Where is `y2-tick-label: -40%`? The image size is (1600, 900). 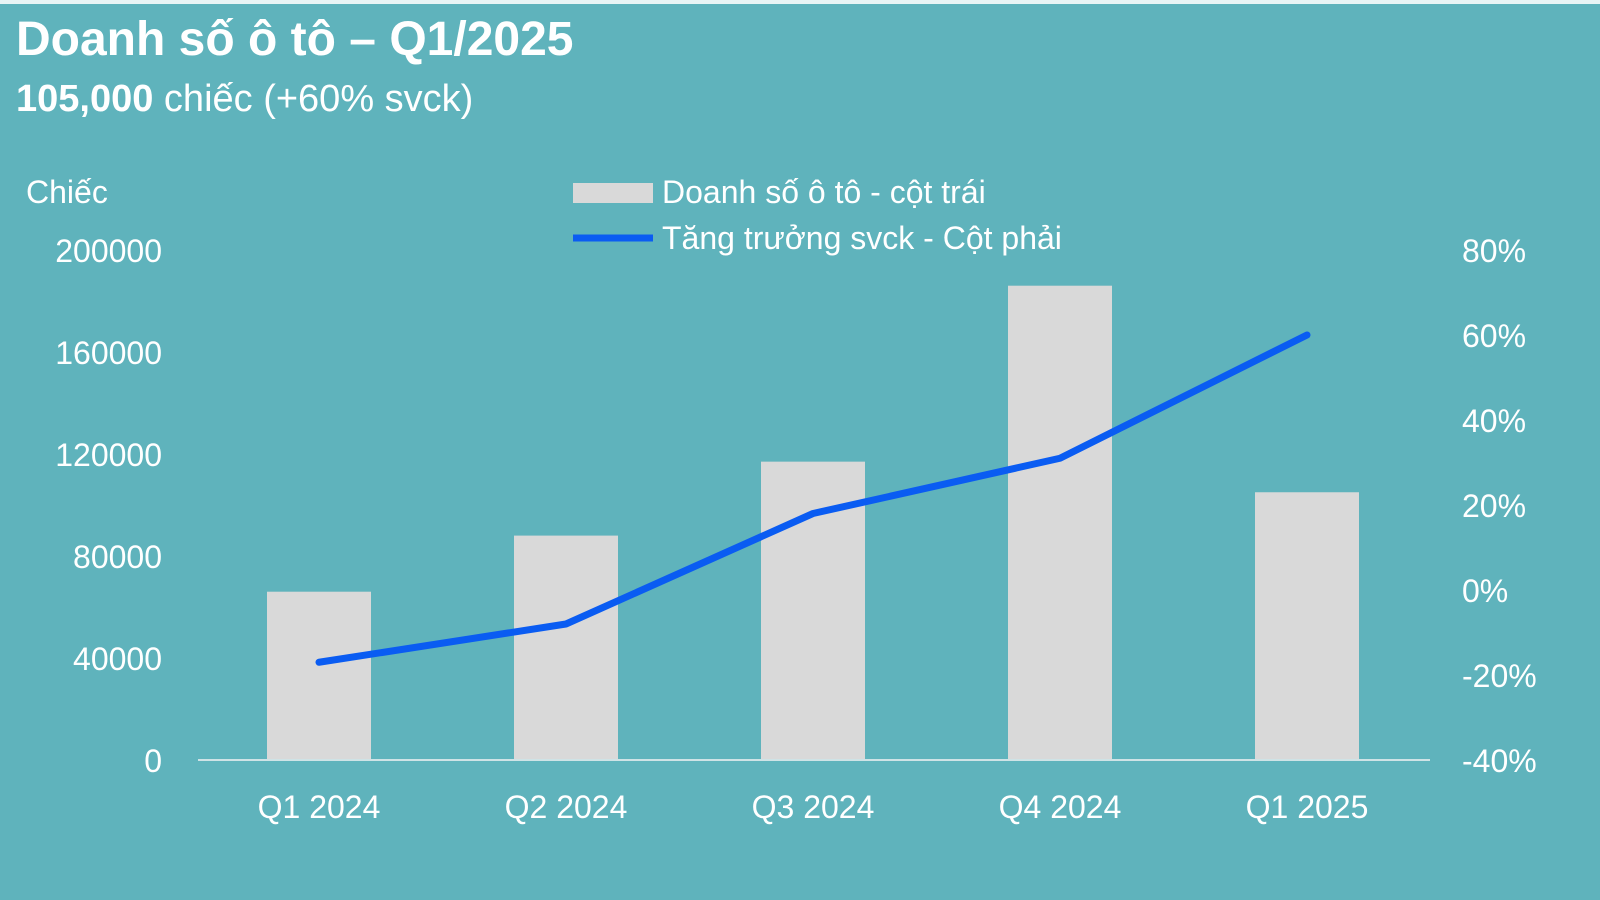 y2-tick-label: -40% is located at coordinates (1499, 761).